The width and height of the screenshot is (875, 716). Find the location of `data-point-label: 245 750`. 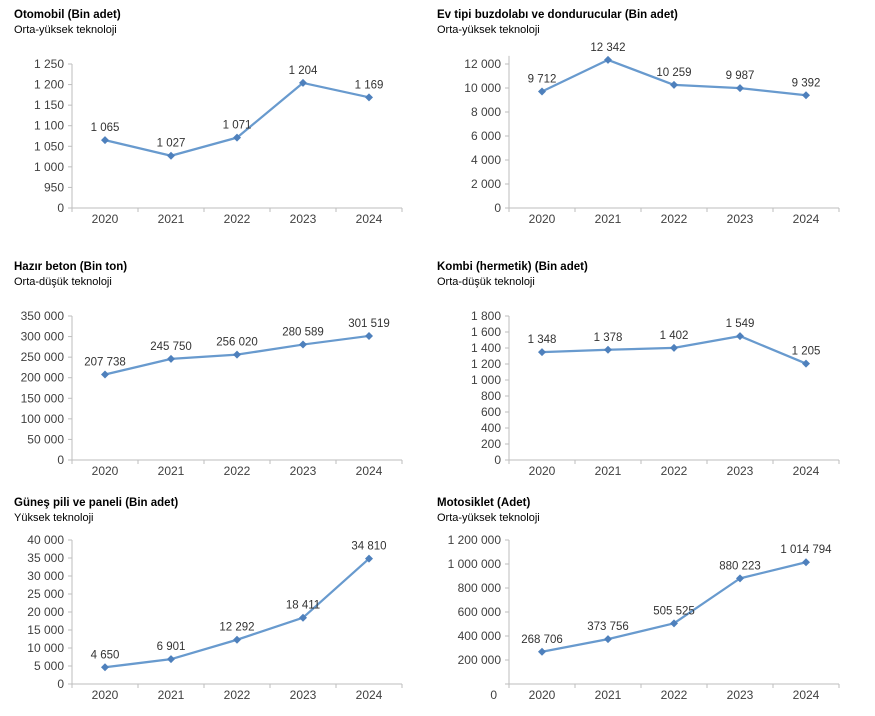

data-point-label: 245 750 is located at coordinates (171, 347).